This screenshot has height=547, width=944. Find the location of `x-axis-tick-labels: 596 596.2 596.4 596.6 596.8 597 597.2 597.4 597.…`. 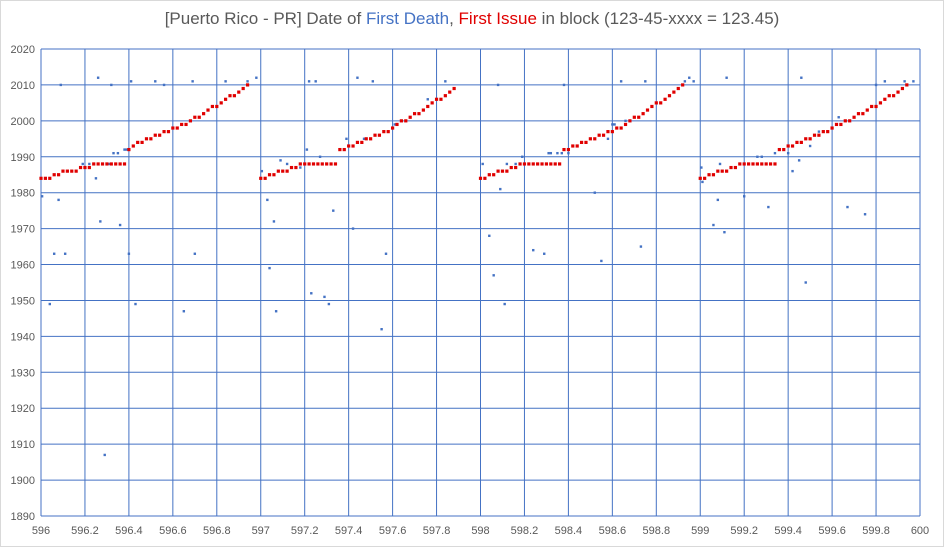

x-axis-tick-labels: 596 596.2 596.4 596.6 596.8 597 597.2 597.4 597.… is located at coordinates (480, 531).